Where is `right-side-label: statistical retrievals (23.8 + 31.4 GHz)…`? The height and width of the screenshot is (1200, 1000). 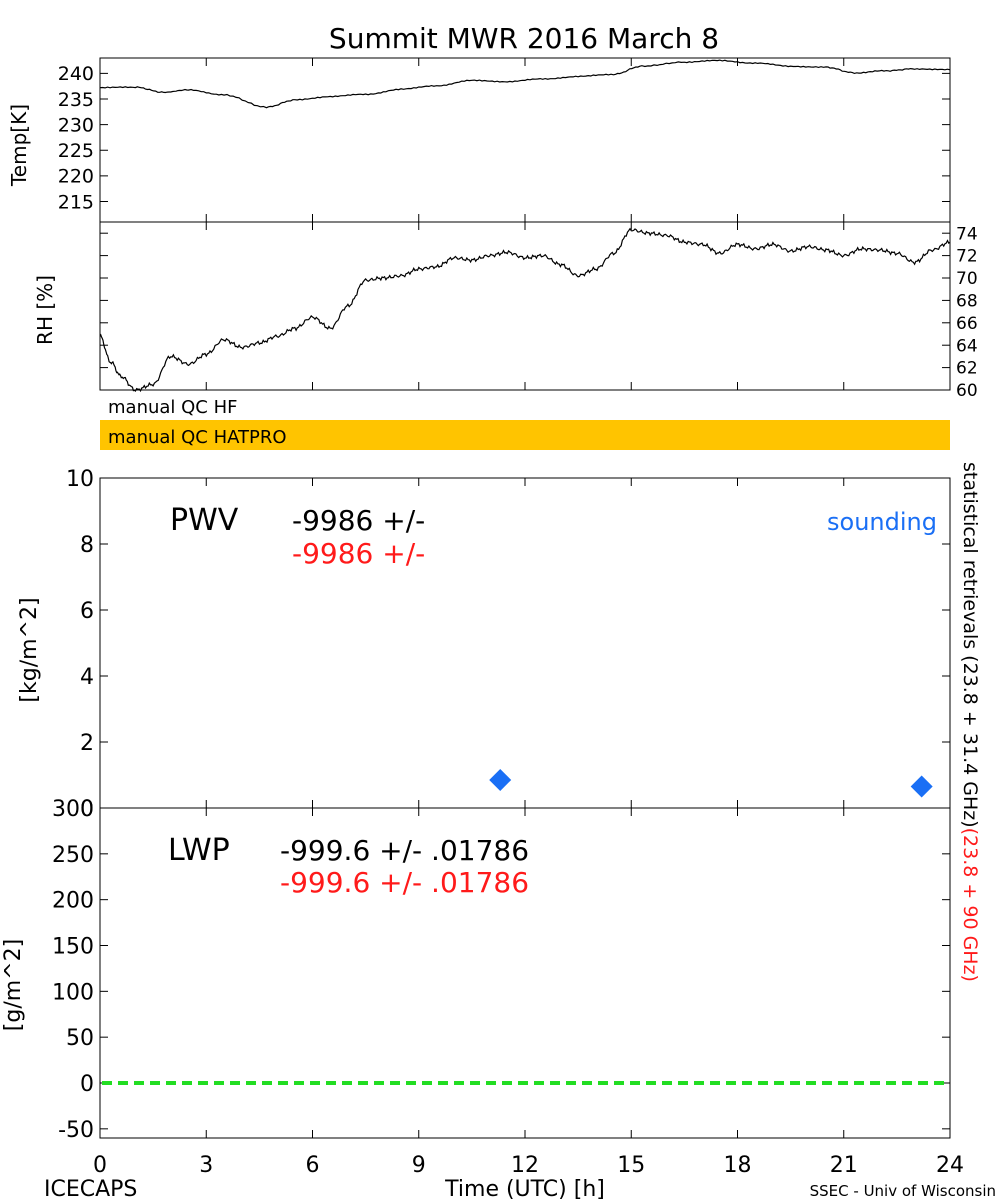 right-side-label: statistical retrievals (23.8 + 31.4 GHz)… is located at coordinates (970, 722).